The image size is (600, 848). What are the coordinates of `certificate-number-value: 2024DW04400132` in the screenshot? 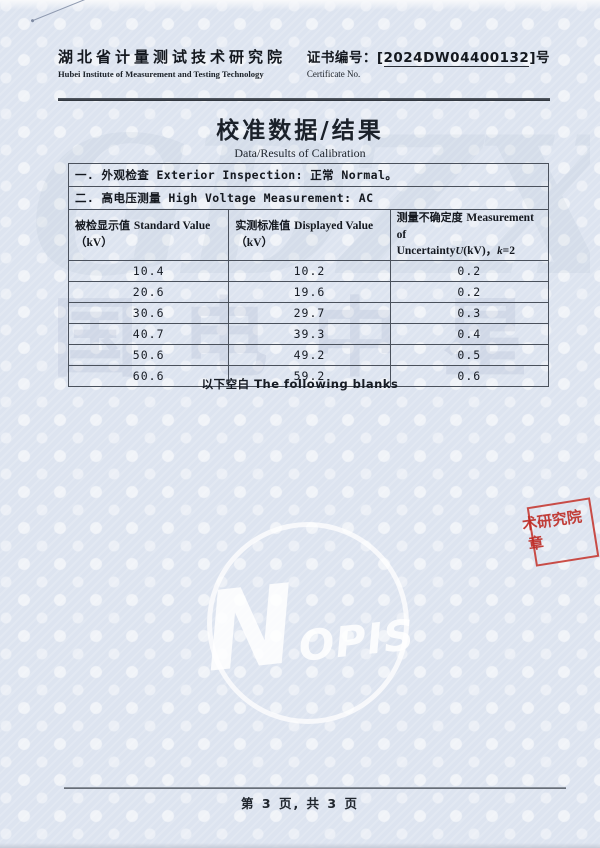 It's located at (456, 58).